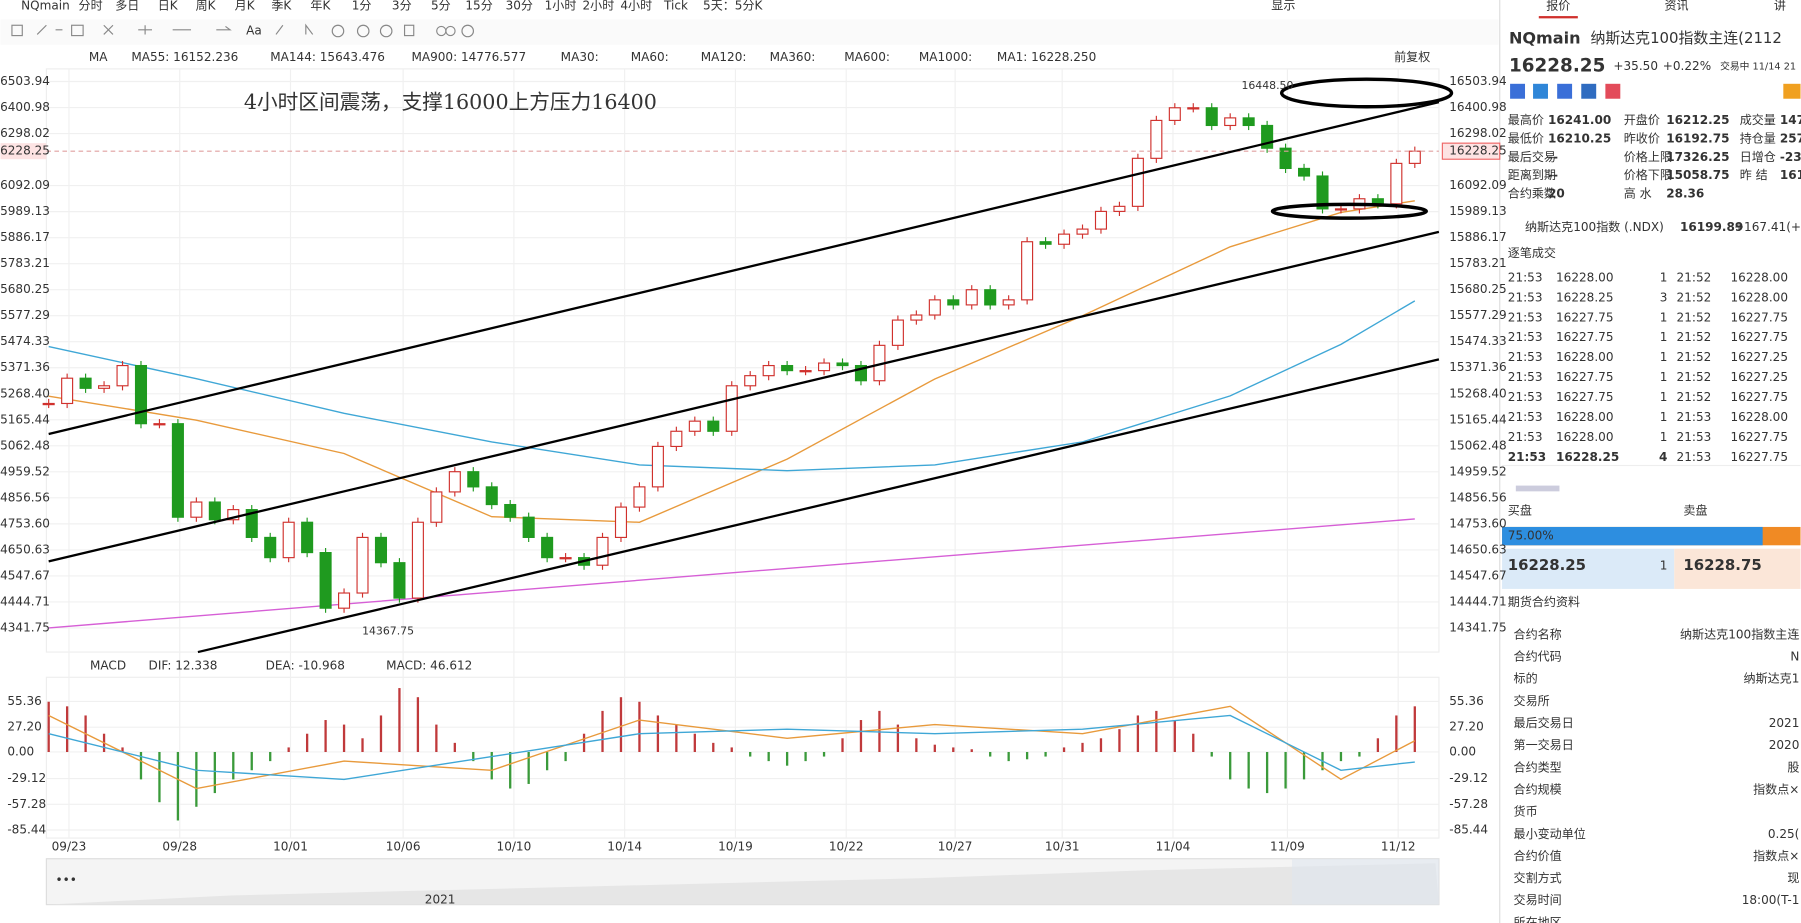 Image resolution: width=1801 pixels, height=923 pixels. I want to click on period-tab: 周K, so click(206, 6).